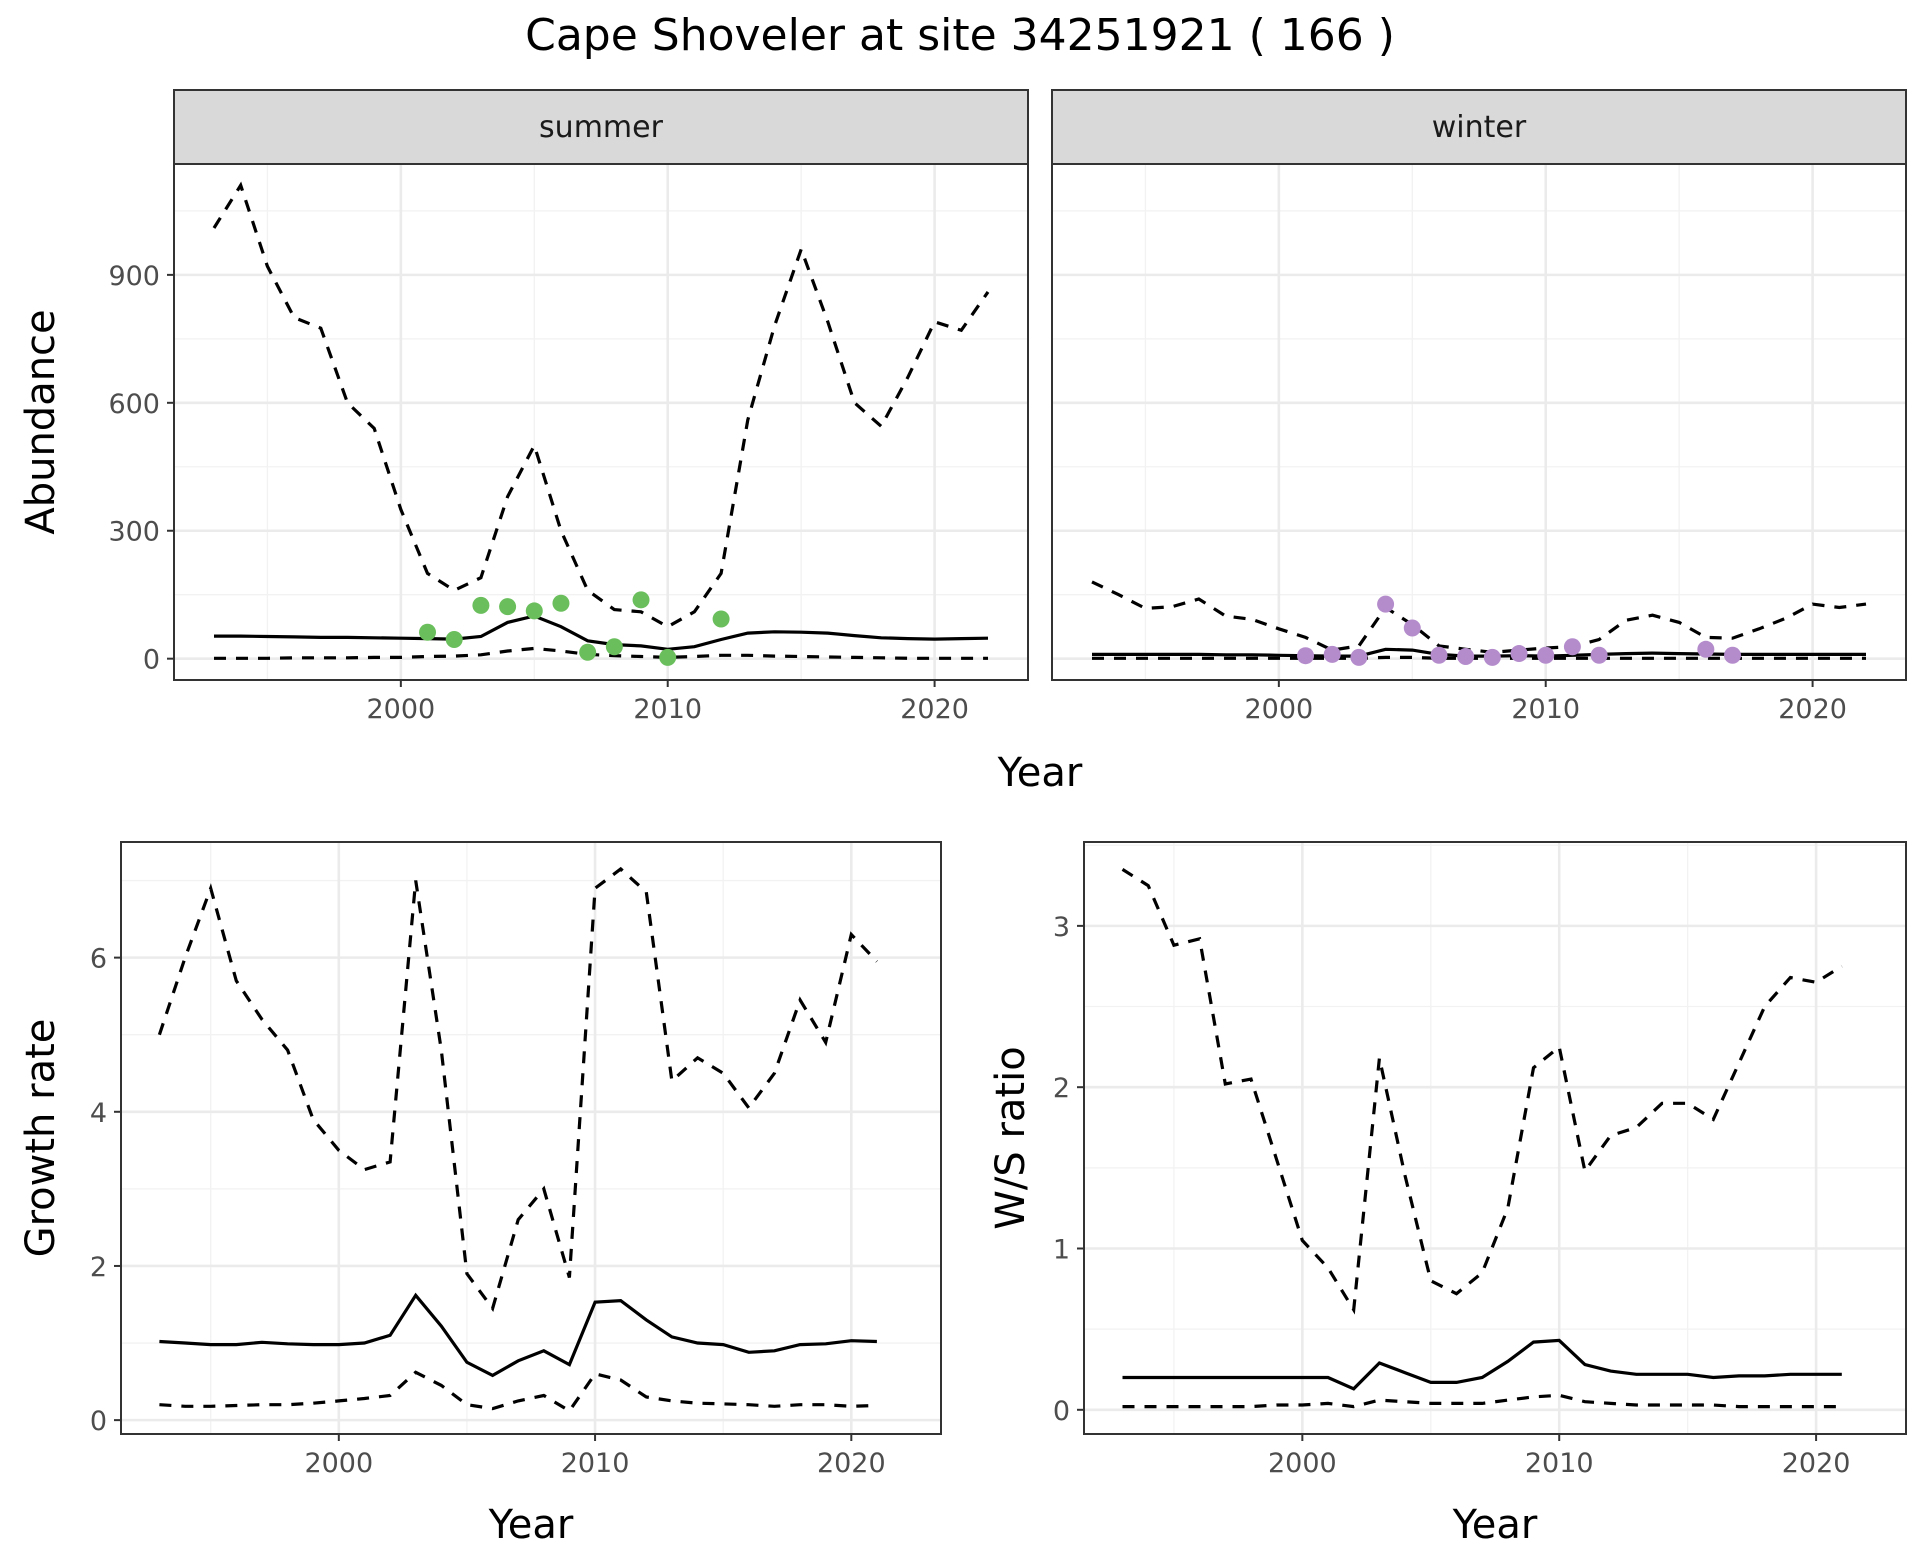  I want to click on y-tick-label: 3, so click(1061, 927).